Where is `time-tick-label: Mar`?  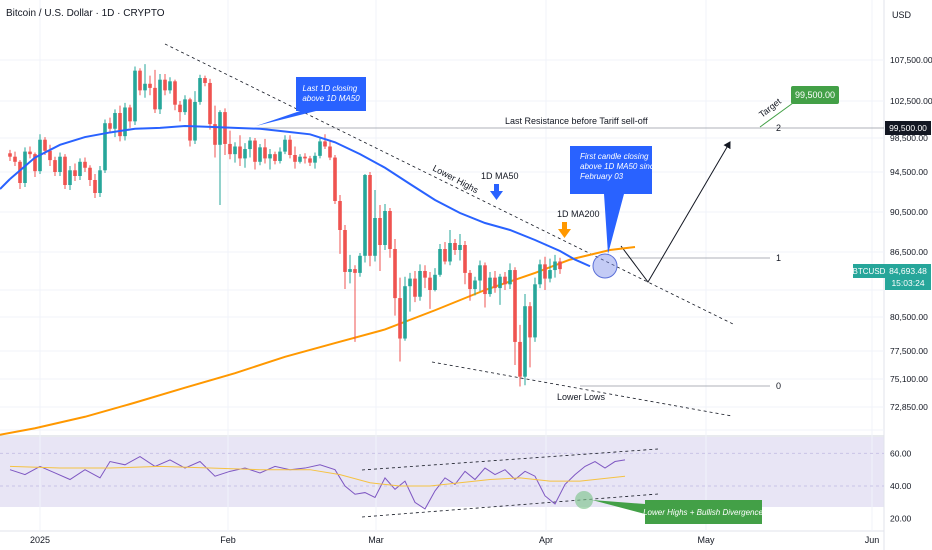
time-tick-label: Mar is located at coordinates (376, 540).